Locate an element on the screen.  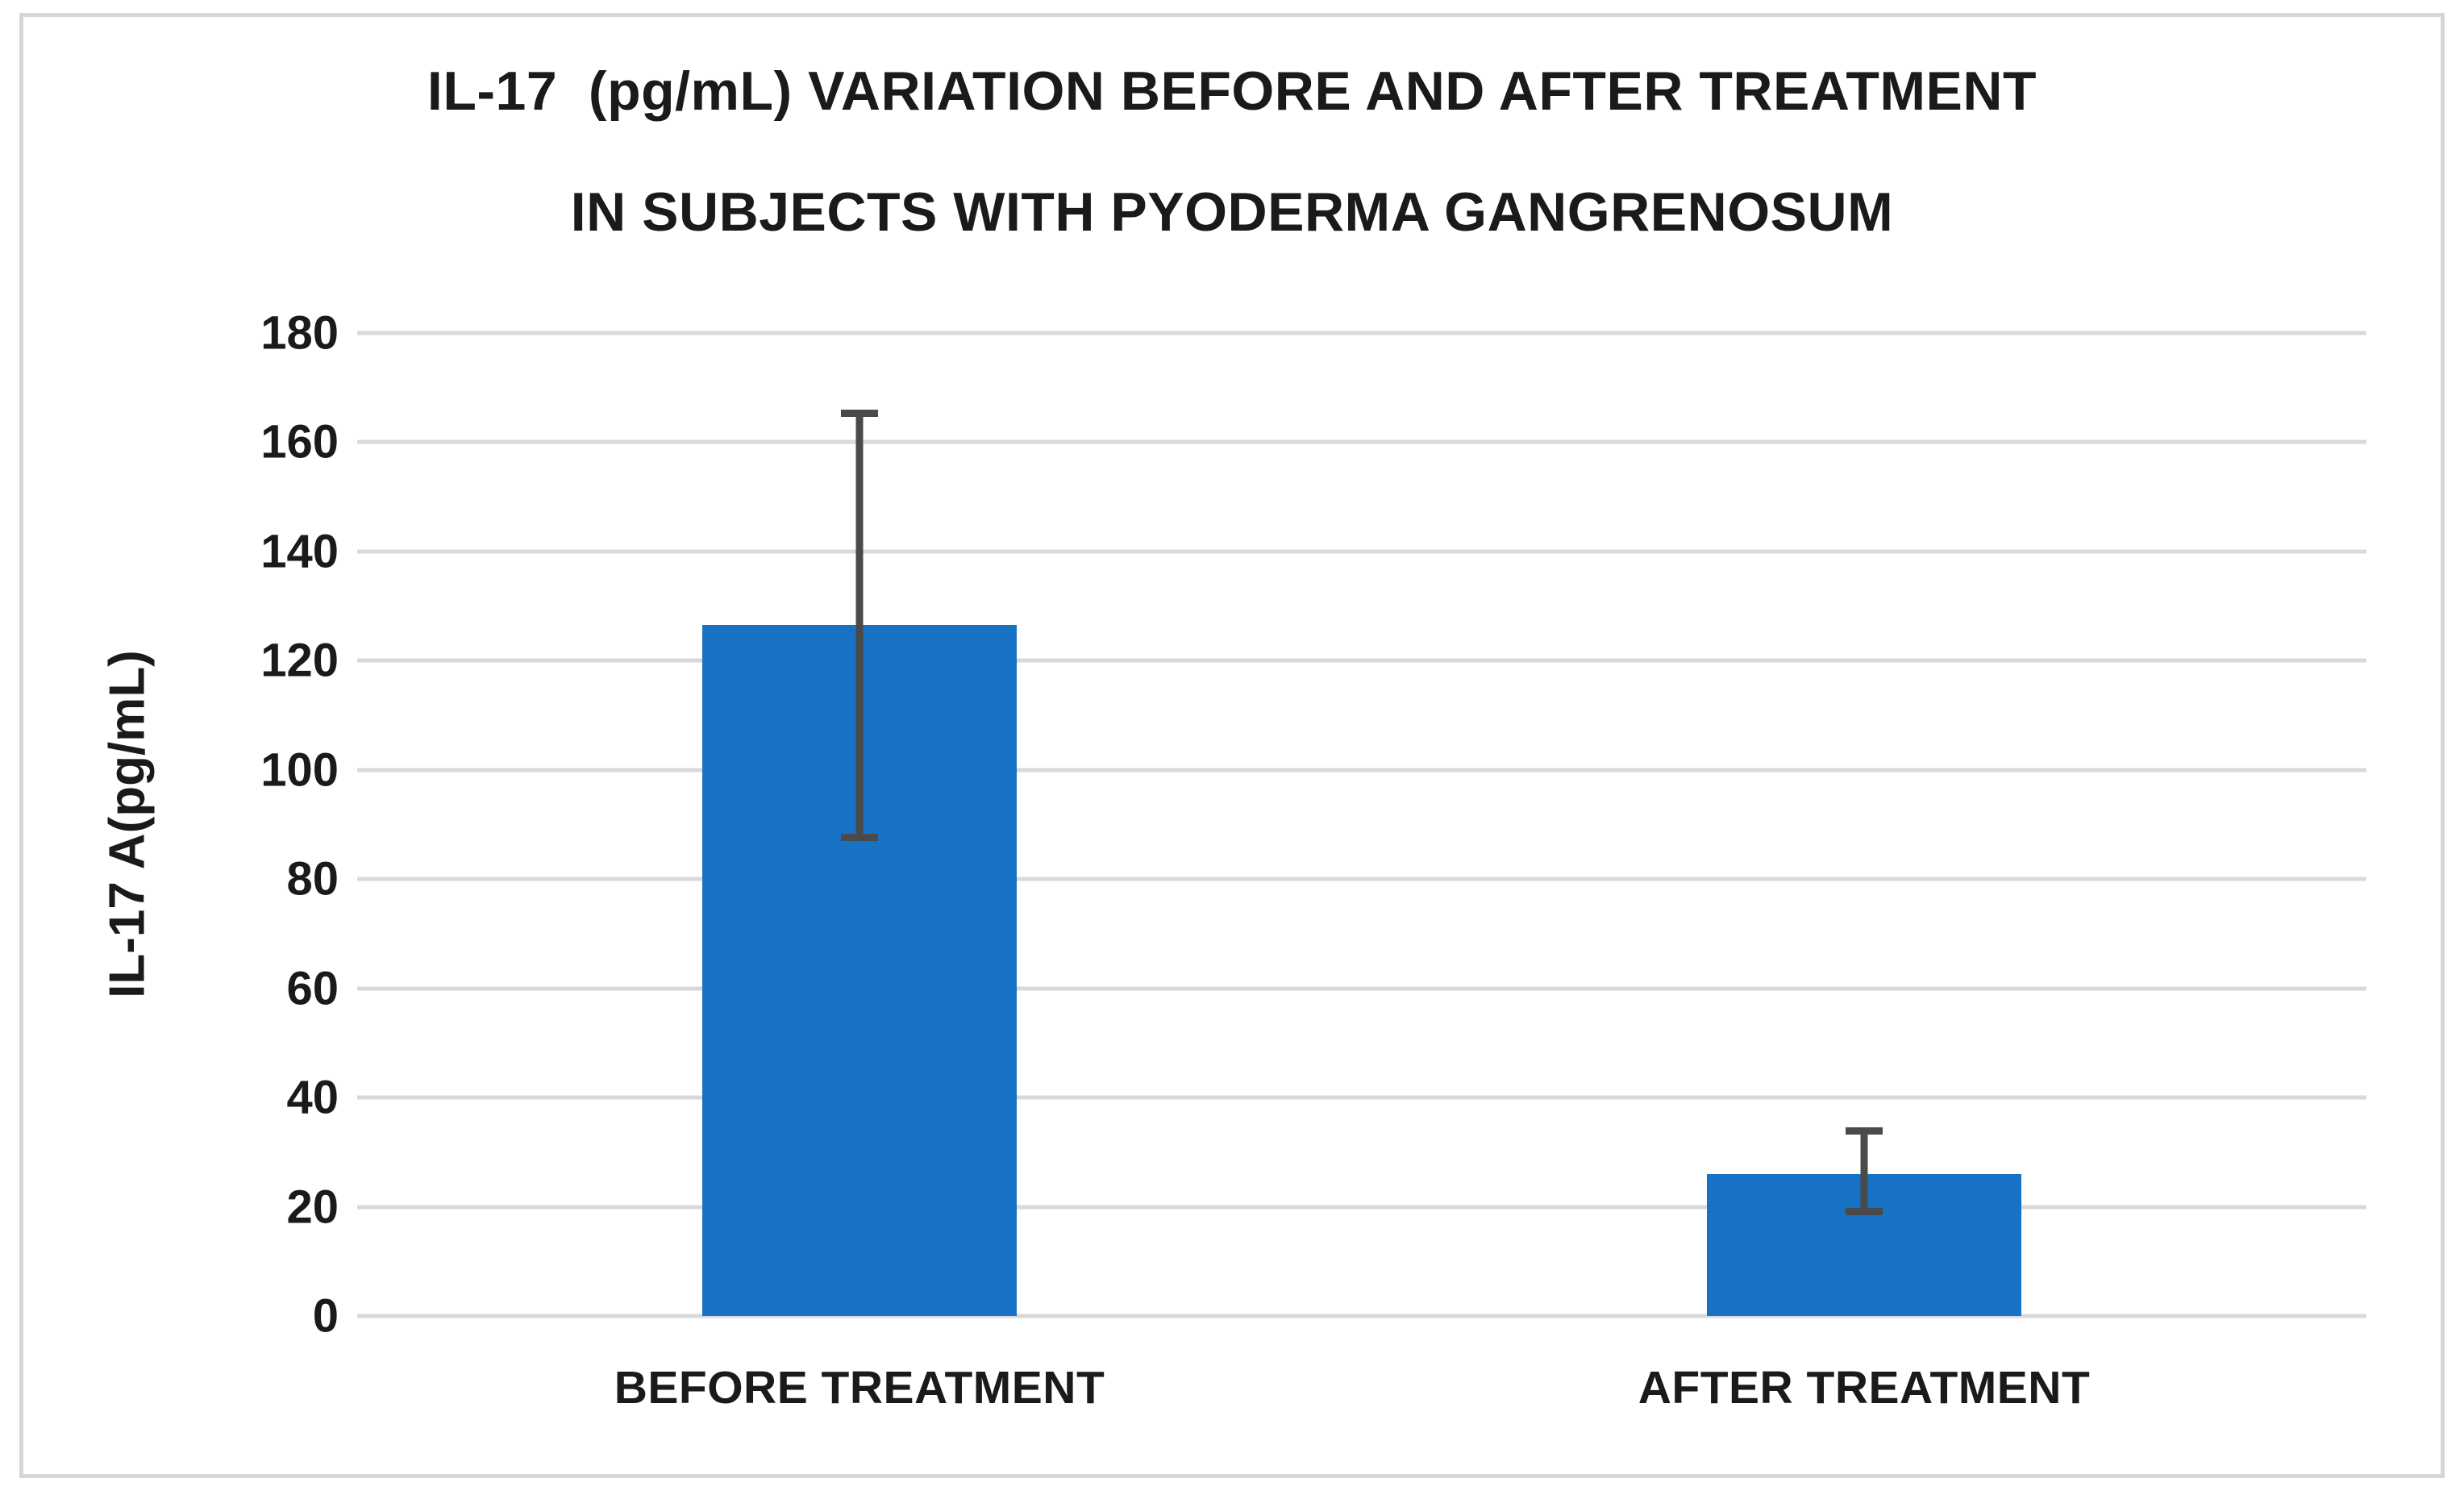
y-tick-label: 60 is located at coordinates (312, 988).